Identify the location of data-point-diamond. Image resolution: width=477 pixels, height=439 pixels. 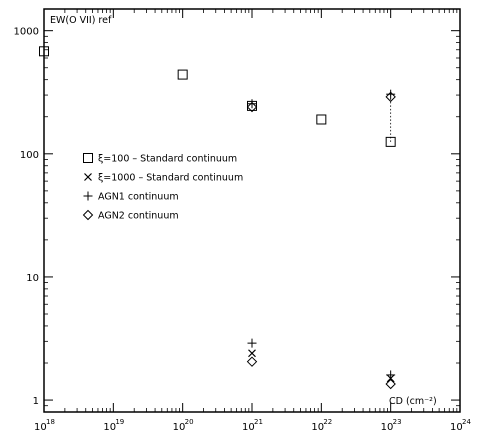
(252, 361).